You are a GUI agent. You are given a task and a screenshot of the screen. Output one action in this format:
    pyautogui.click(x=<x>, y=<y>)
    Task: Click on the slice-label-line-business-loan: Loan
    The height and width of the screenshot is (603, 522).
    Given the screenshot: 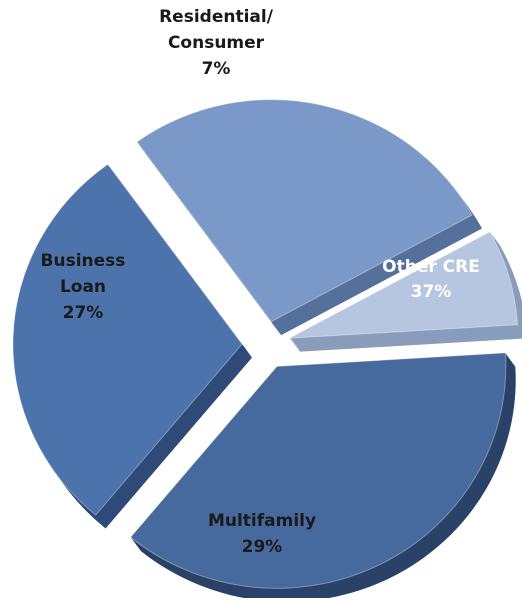 What is the action you would take?
    pyautogui.click(x=83, y=287)
    